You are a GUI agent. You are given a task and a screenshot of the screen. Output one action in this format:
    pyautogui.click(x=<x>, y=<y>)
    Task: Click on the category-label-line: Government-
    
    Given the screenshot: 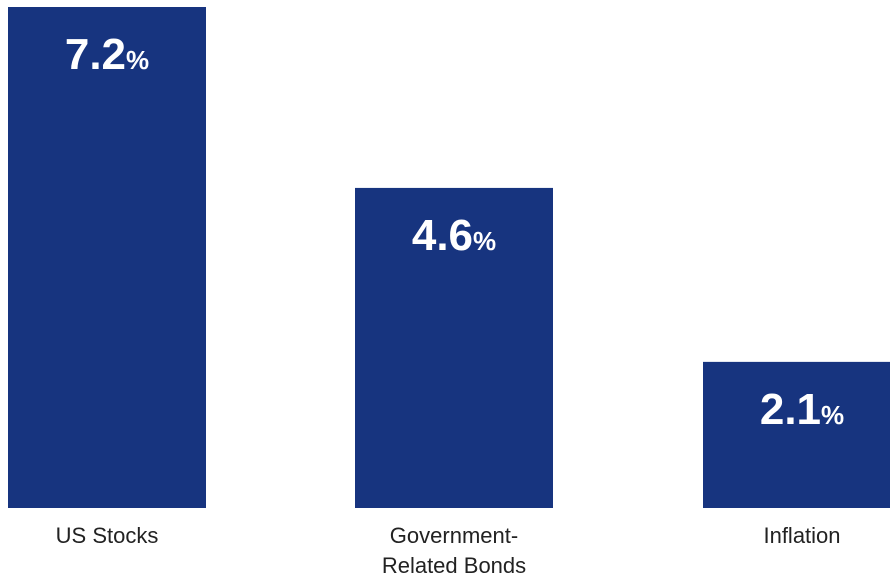 What is the action you would take?
    pyautogui.click(x=454, y=535)
    